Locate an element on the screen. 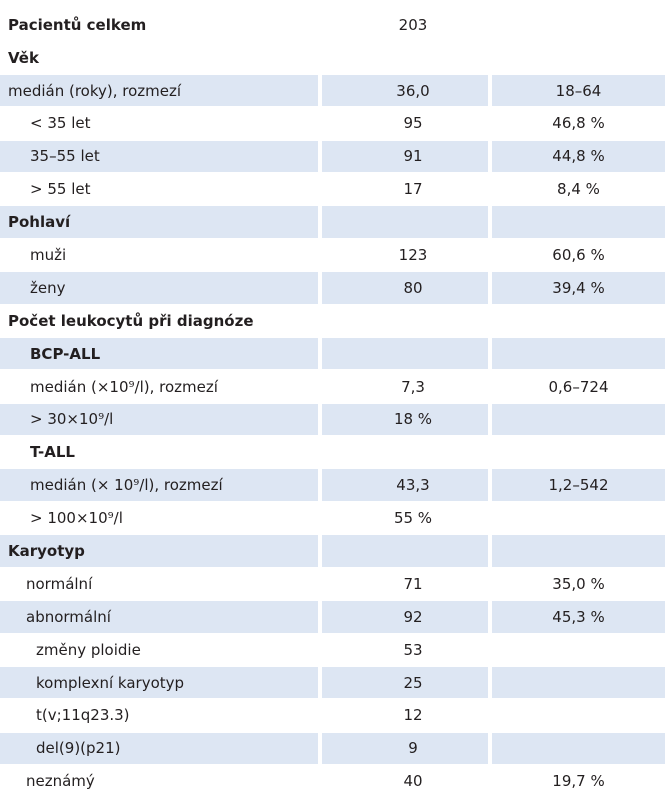  row-percent: 39,4 % is located at coordinates (578, 288).